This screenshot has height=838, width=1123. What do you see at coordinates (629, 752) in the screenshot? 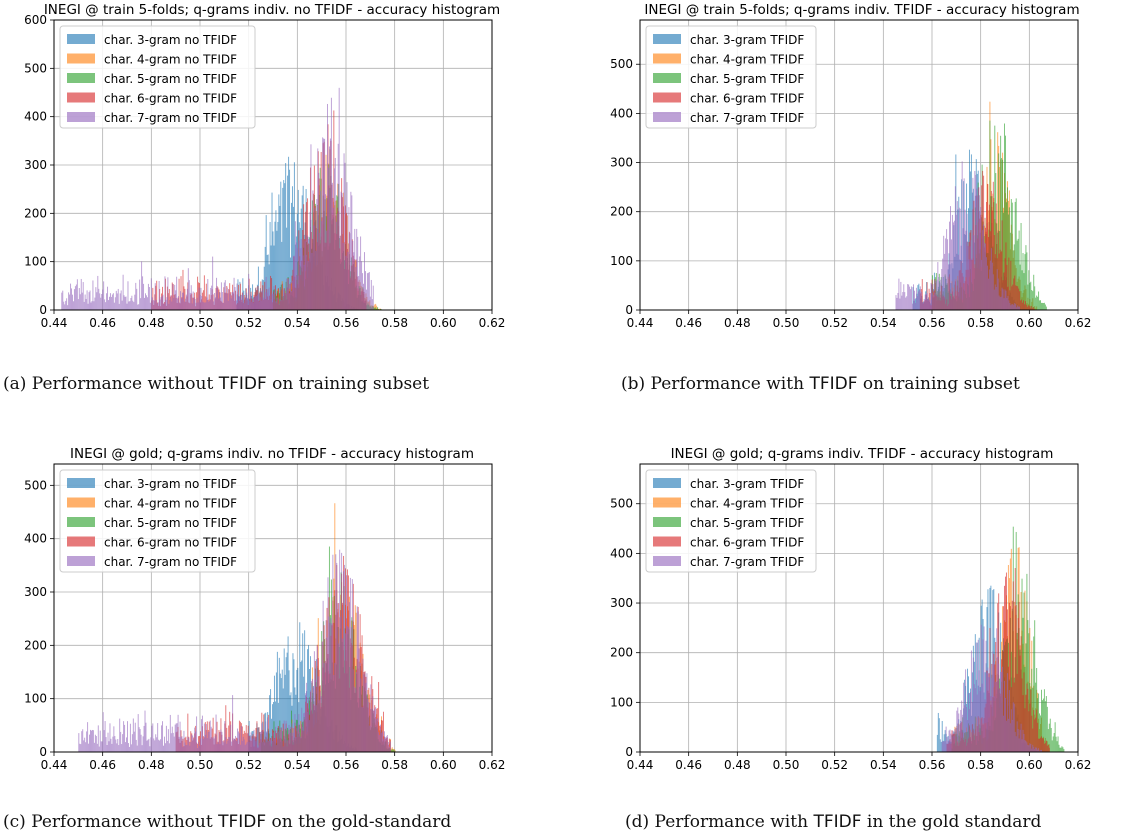
I see `y-tick-label: 0` at bounding box center [629, 752].